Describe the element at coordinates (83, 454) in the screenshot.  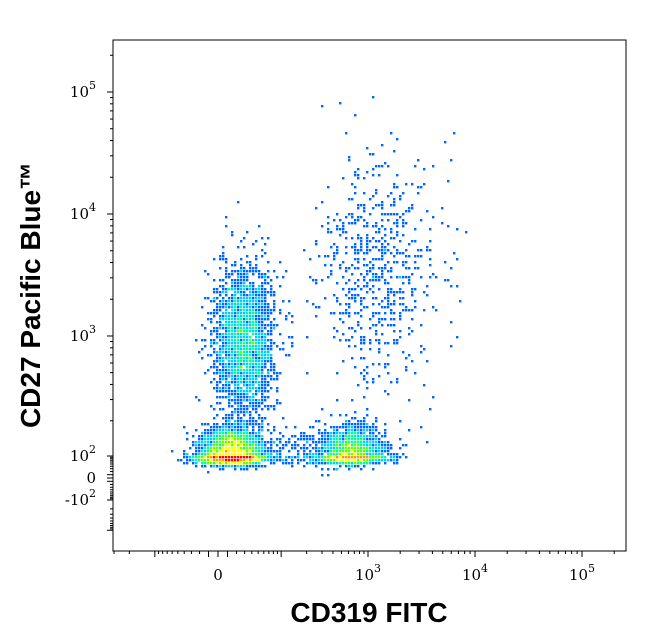
I see `y-tick-label: 10²` at that location.